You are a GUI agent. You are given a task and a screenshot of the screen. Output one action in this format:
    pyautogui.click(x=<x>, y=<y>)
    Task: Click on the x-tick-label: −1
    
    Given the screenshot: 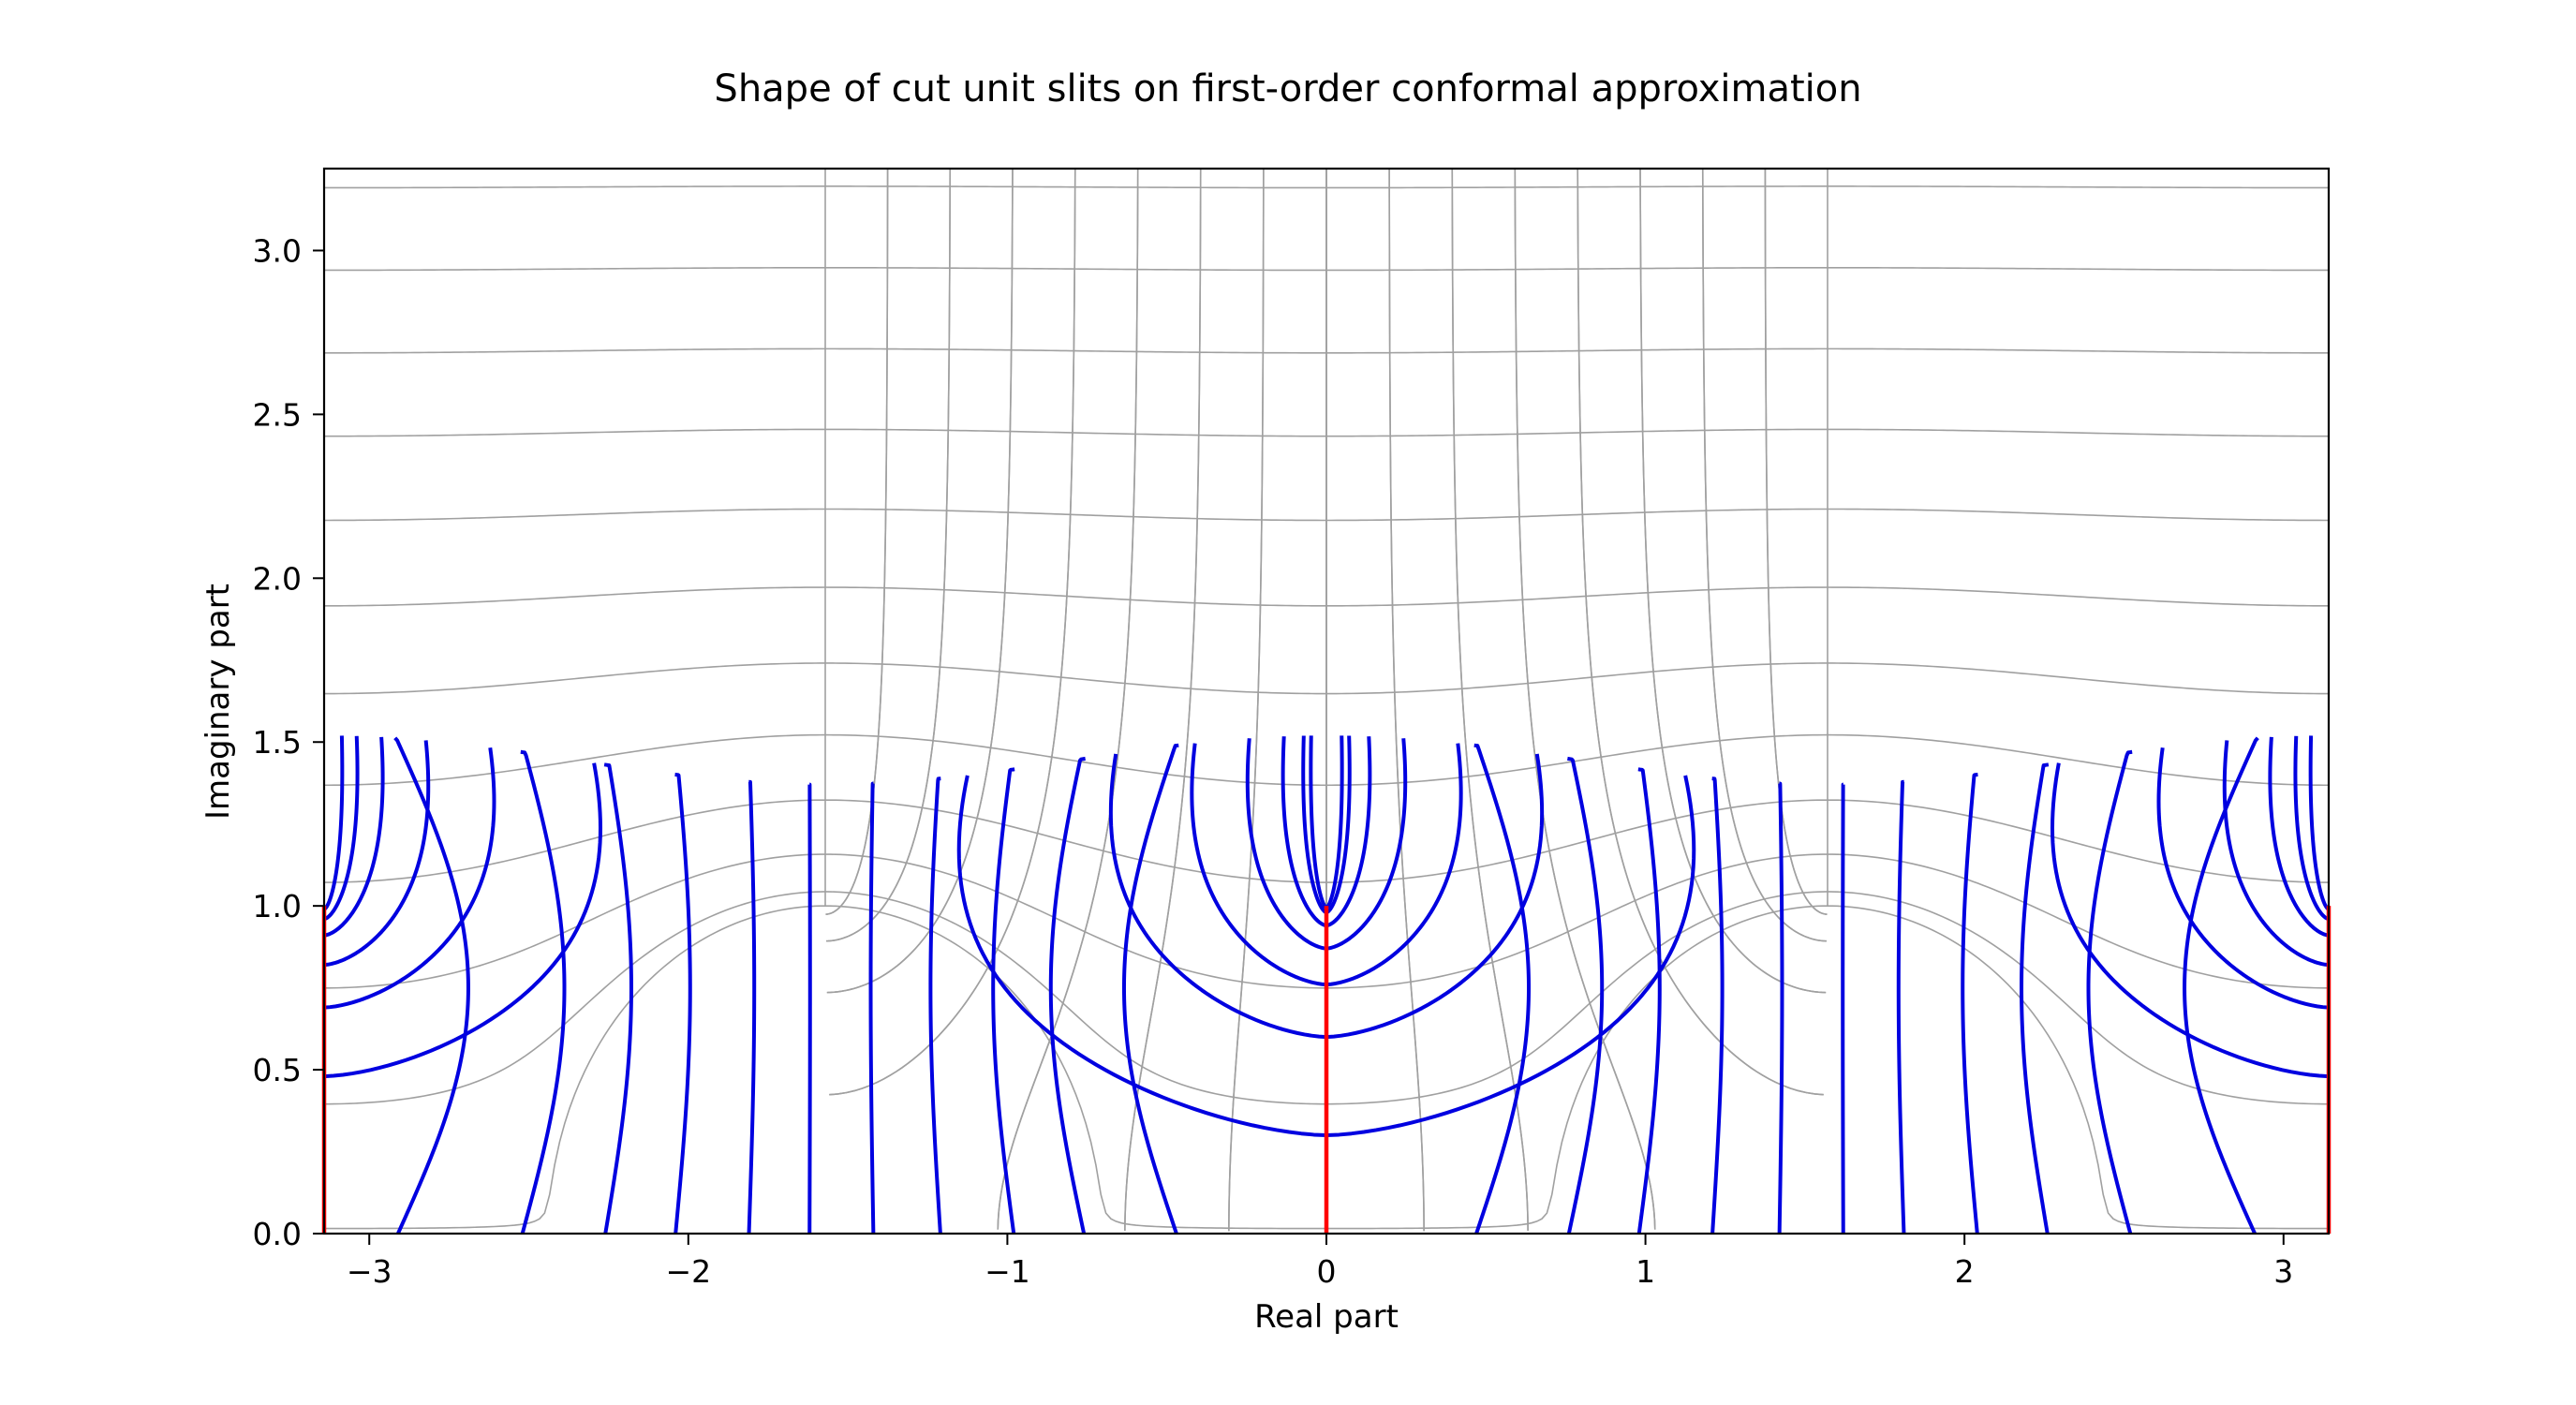 What is the action you would take?
    pyautogui.click(x=1007, y=1271)
    